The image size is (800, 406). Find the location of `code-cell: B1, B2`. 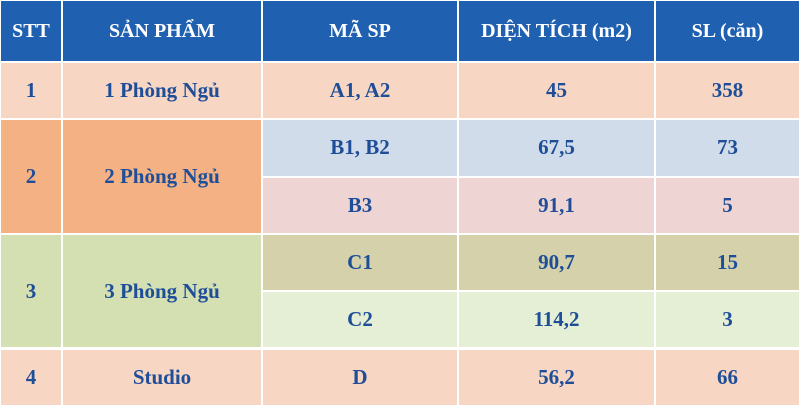

code-cell: B1, B2 is located at coordinates (360, 148).